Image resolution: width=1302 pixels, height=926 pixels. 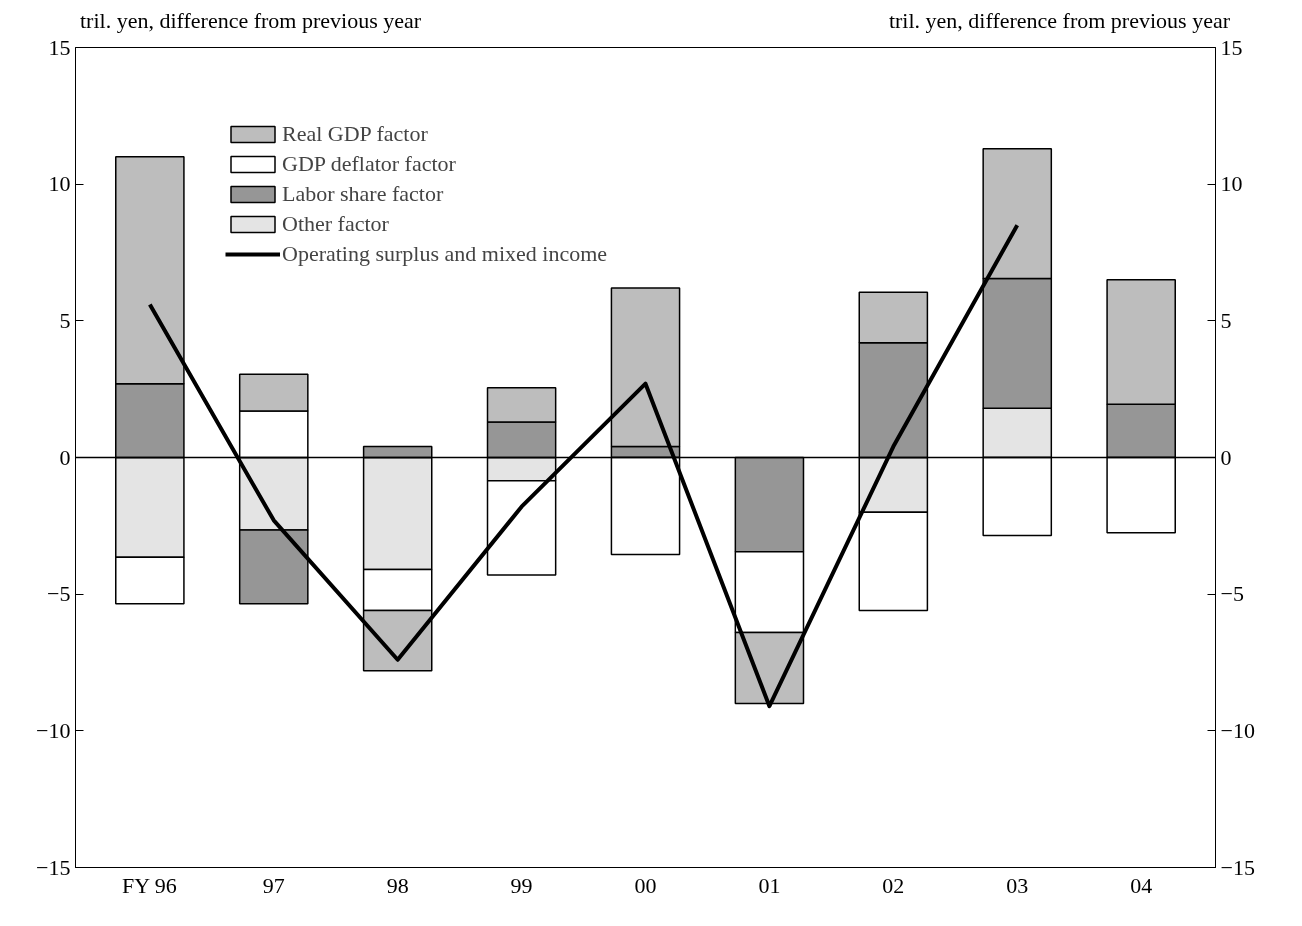 What do you see at coordinates (645, 885) in the screenshot?
I see `x-tick-label: 00` at bounding box center [645, 885].